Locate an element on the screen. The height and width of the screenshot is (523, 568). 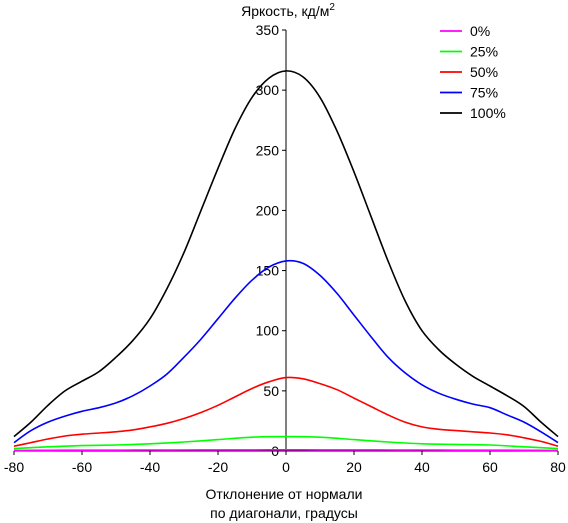
x-tick-label: -40 is located at coordinates (150, 467).